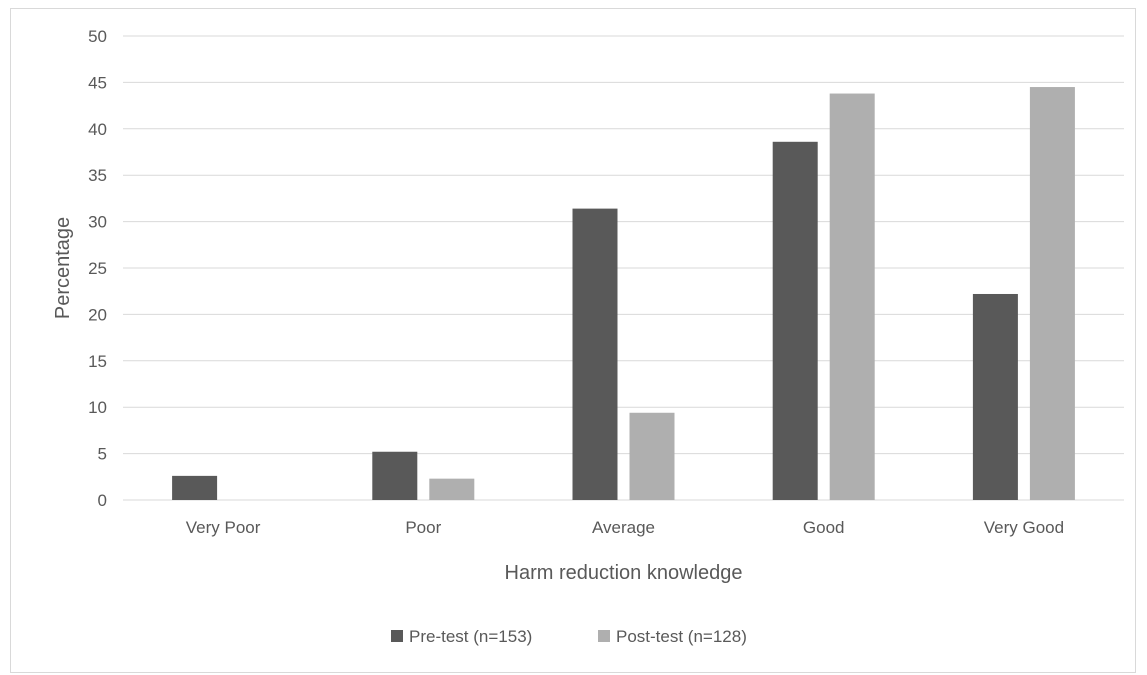  I want to click on y-tick-label: 20, so click(97, 314).